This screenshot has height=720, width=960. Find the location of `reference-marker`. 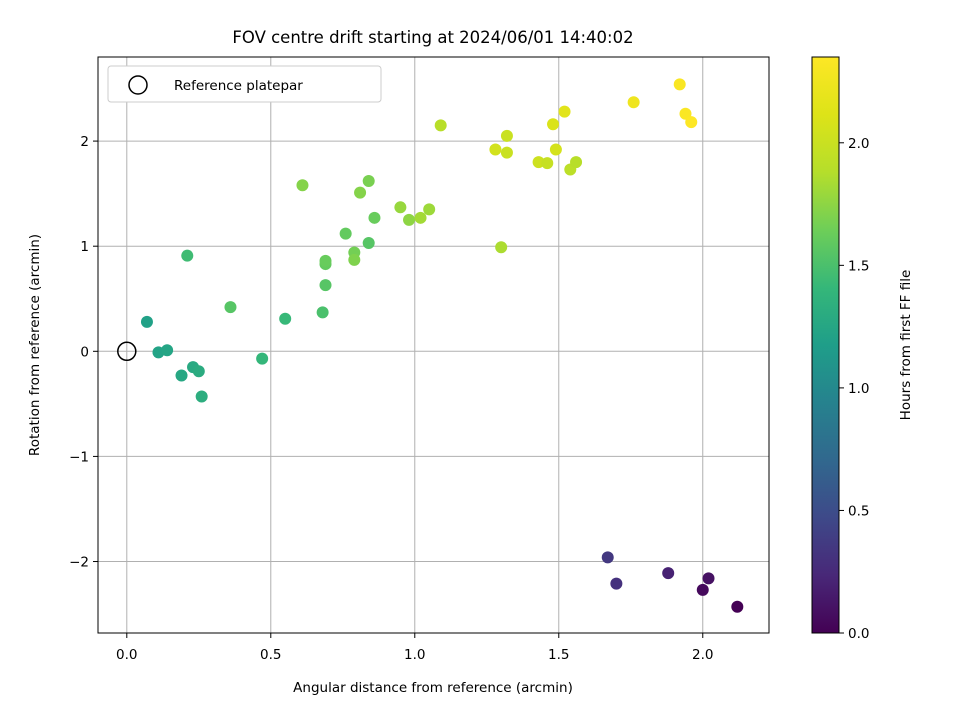

reference-marker is located at coordinates (127, 351).